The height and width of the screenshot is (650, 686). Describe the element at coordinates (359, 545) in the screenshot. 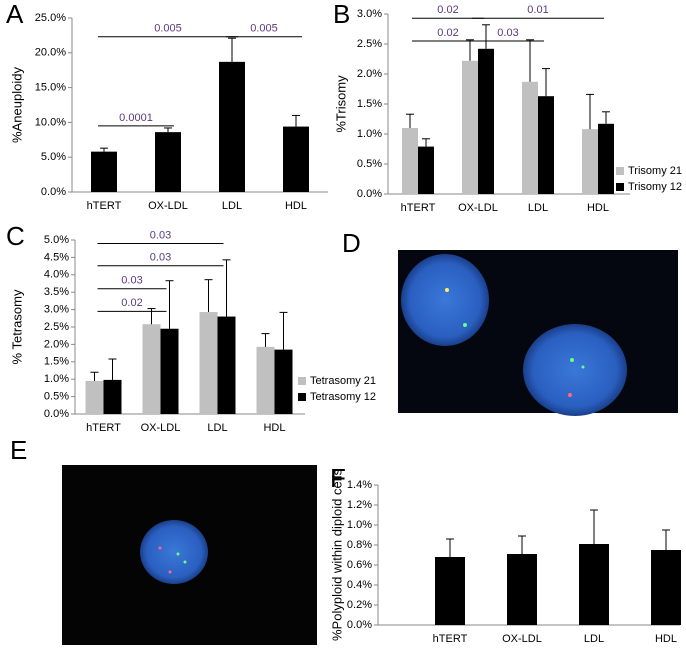

I see `y-tick-label: 0.8%` at that location.